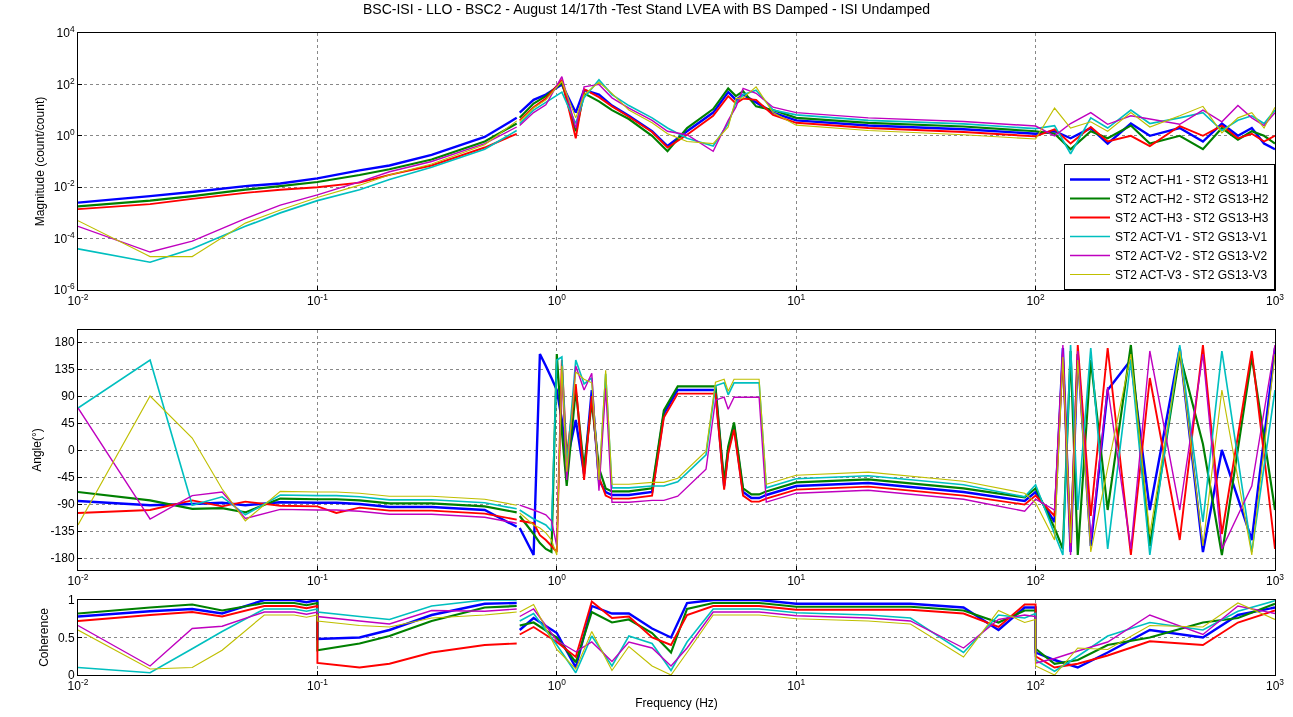 This screenshot has width=1293, height=717. Describe the element at coordinates (64, 369) in the screenshot. I see `y-tick-label: 135` at that location.